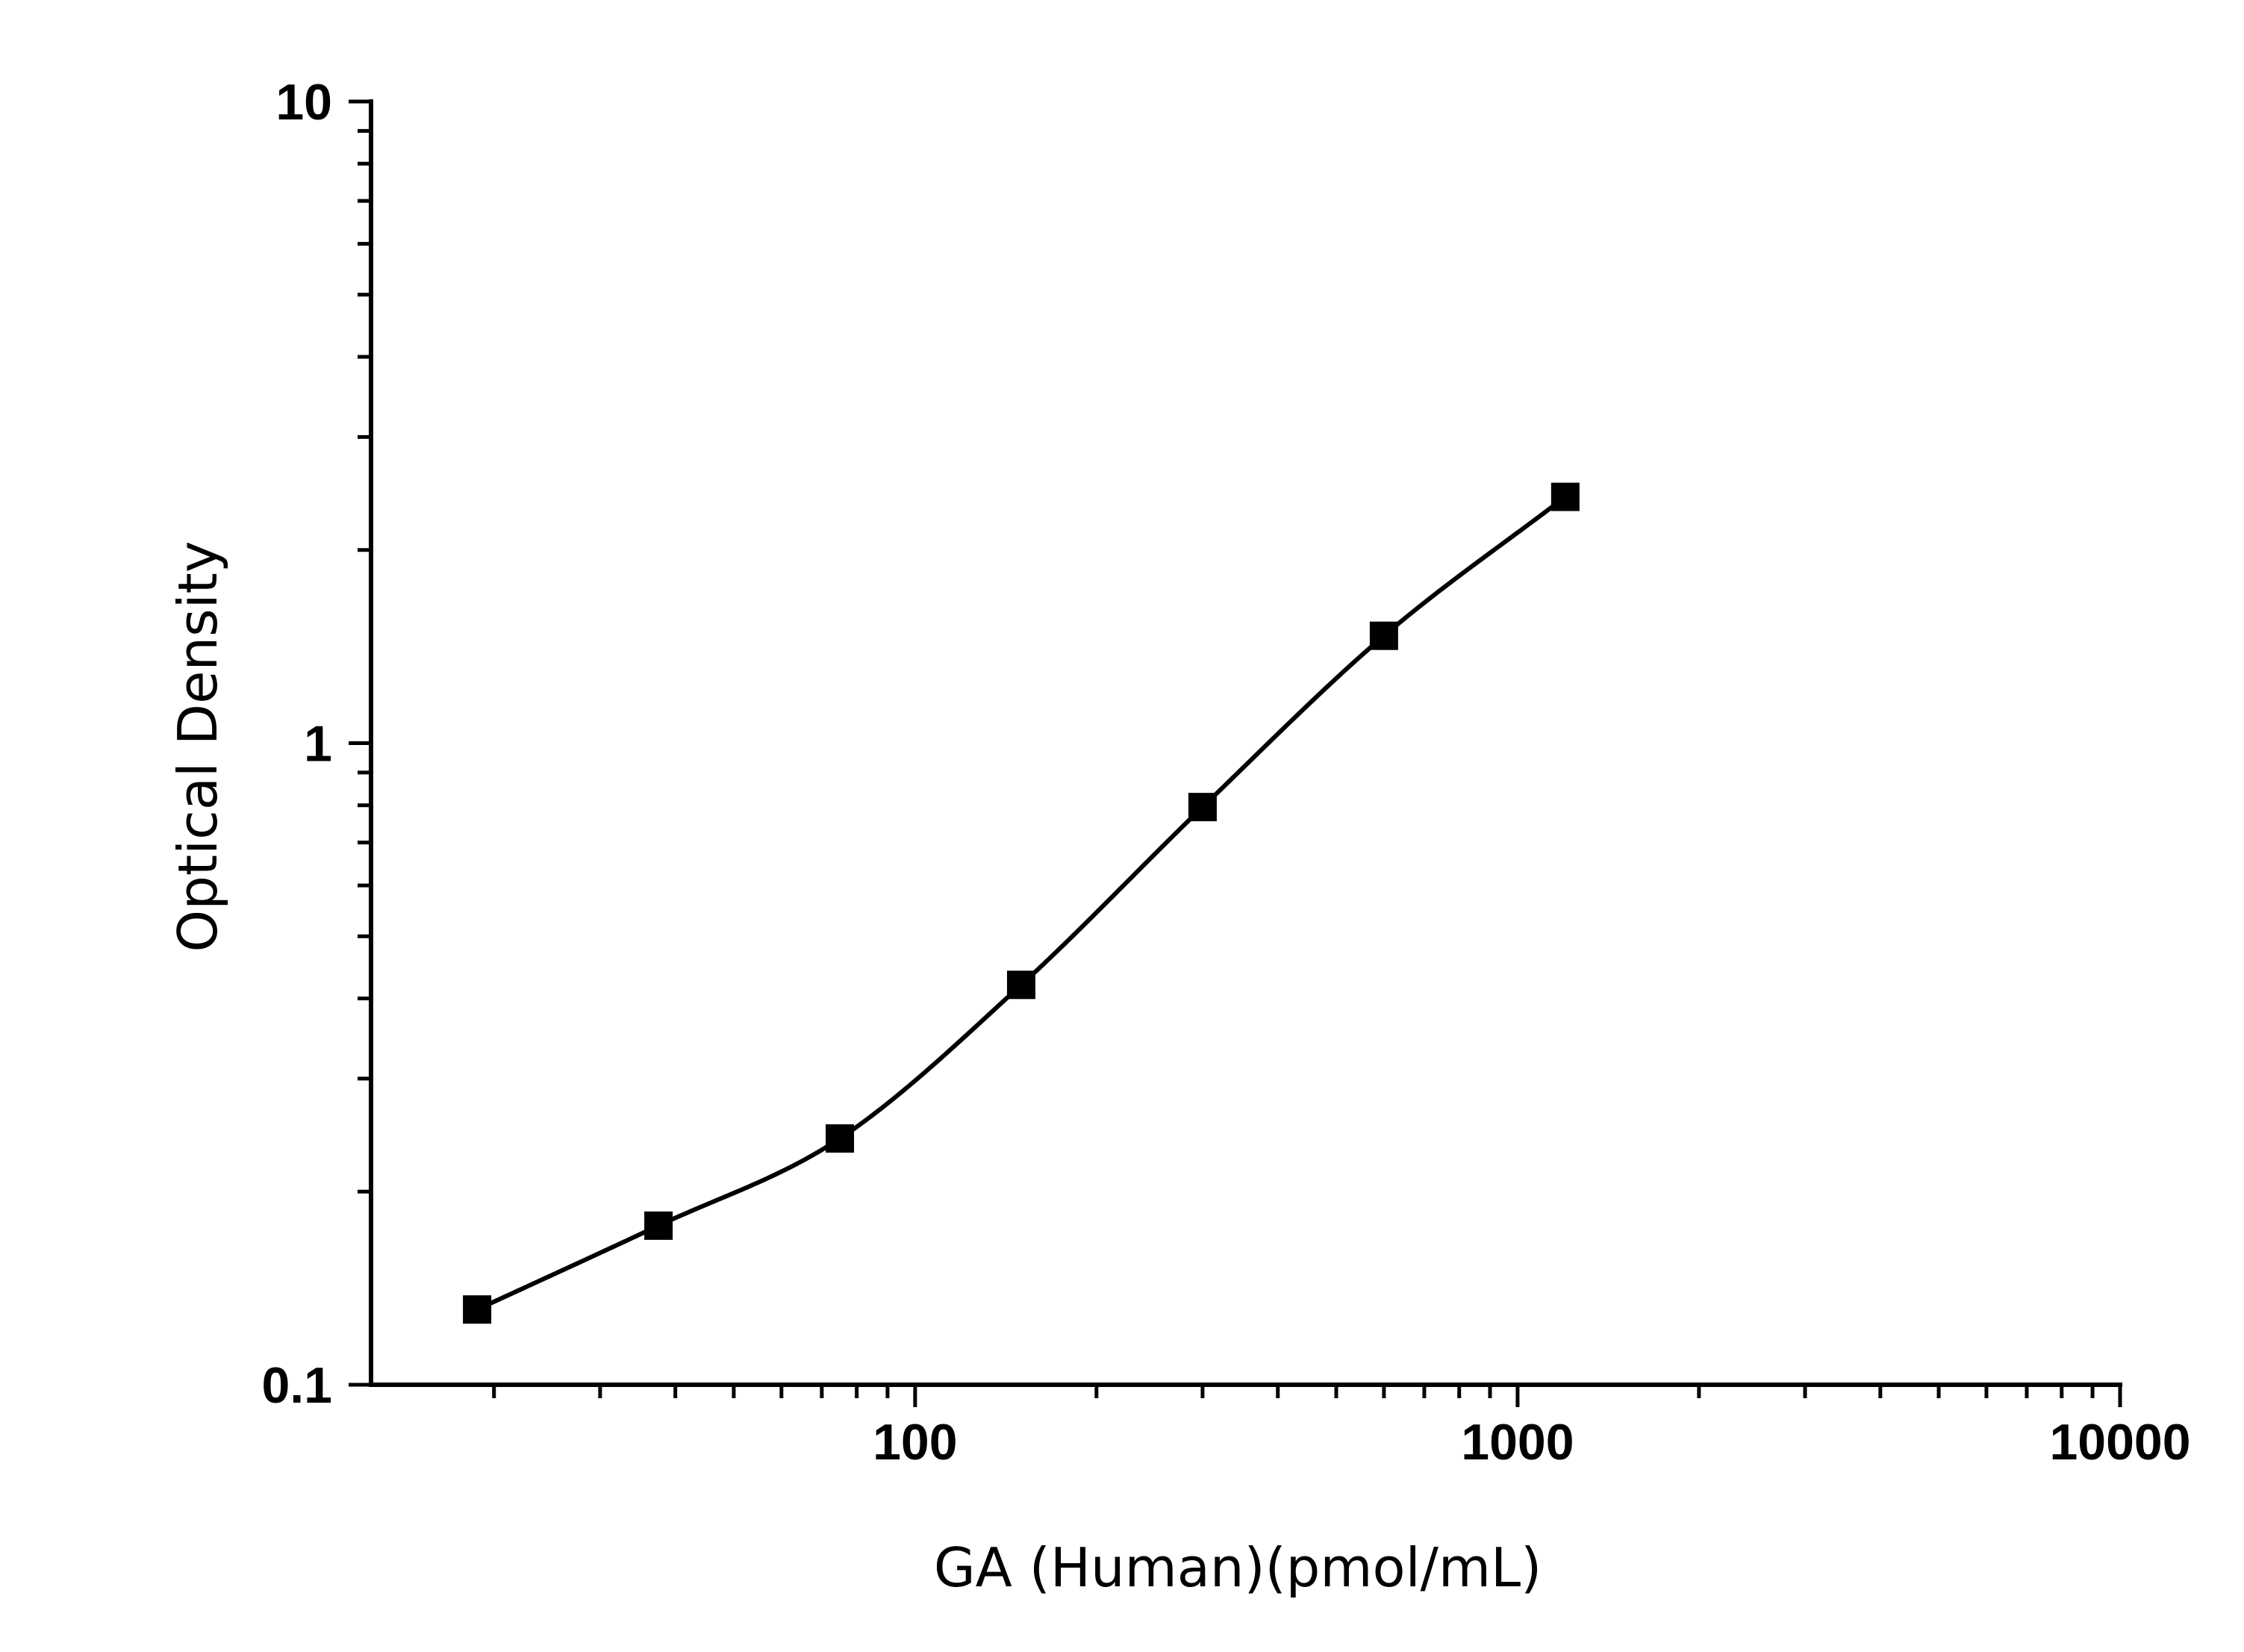  What do you see at coordinates (1238, 1567) in the screenshot?
I see `x-axis-title: GA (Human)(pmol/mL)` at bounding box center [1238, 1567].